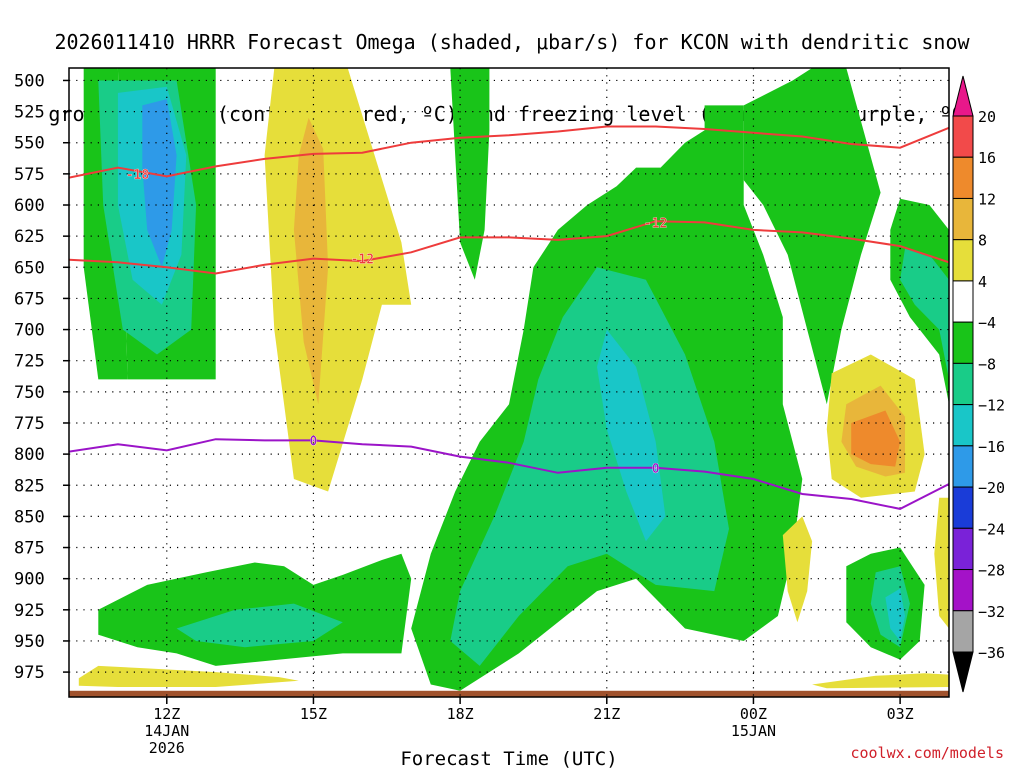 This screenshot has height=768, width=1024. I want to click on y-tick-label-500: 500, so click(29, 81).